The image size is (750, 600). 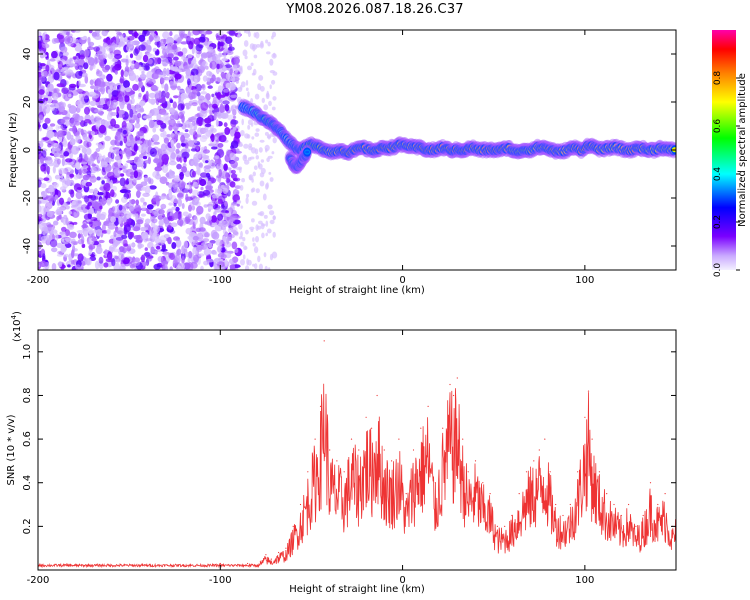 I want to click on snr-xlabel: Height of straight line (km), so click(x=357, y=589).